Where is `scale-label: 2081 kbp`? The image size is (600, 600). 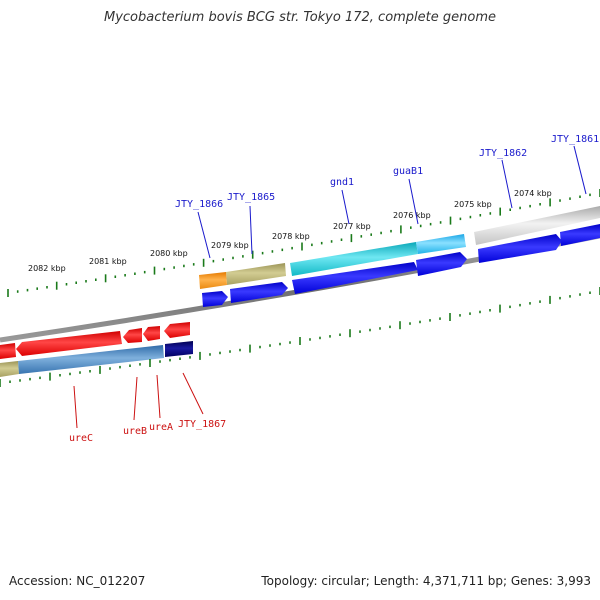
scale-label: 2081 kbp is located at coordinates (108, 261).